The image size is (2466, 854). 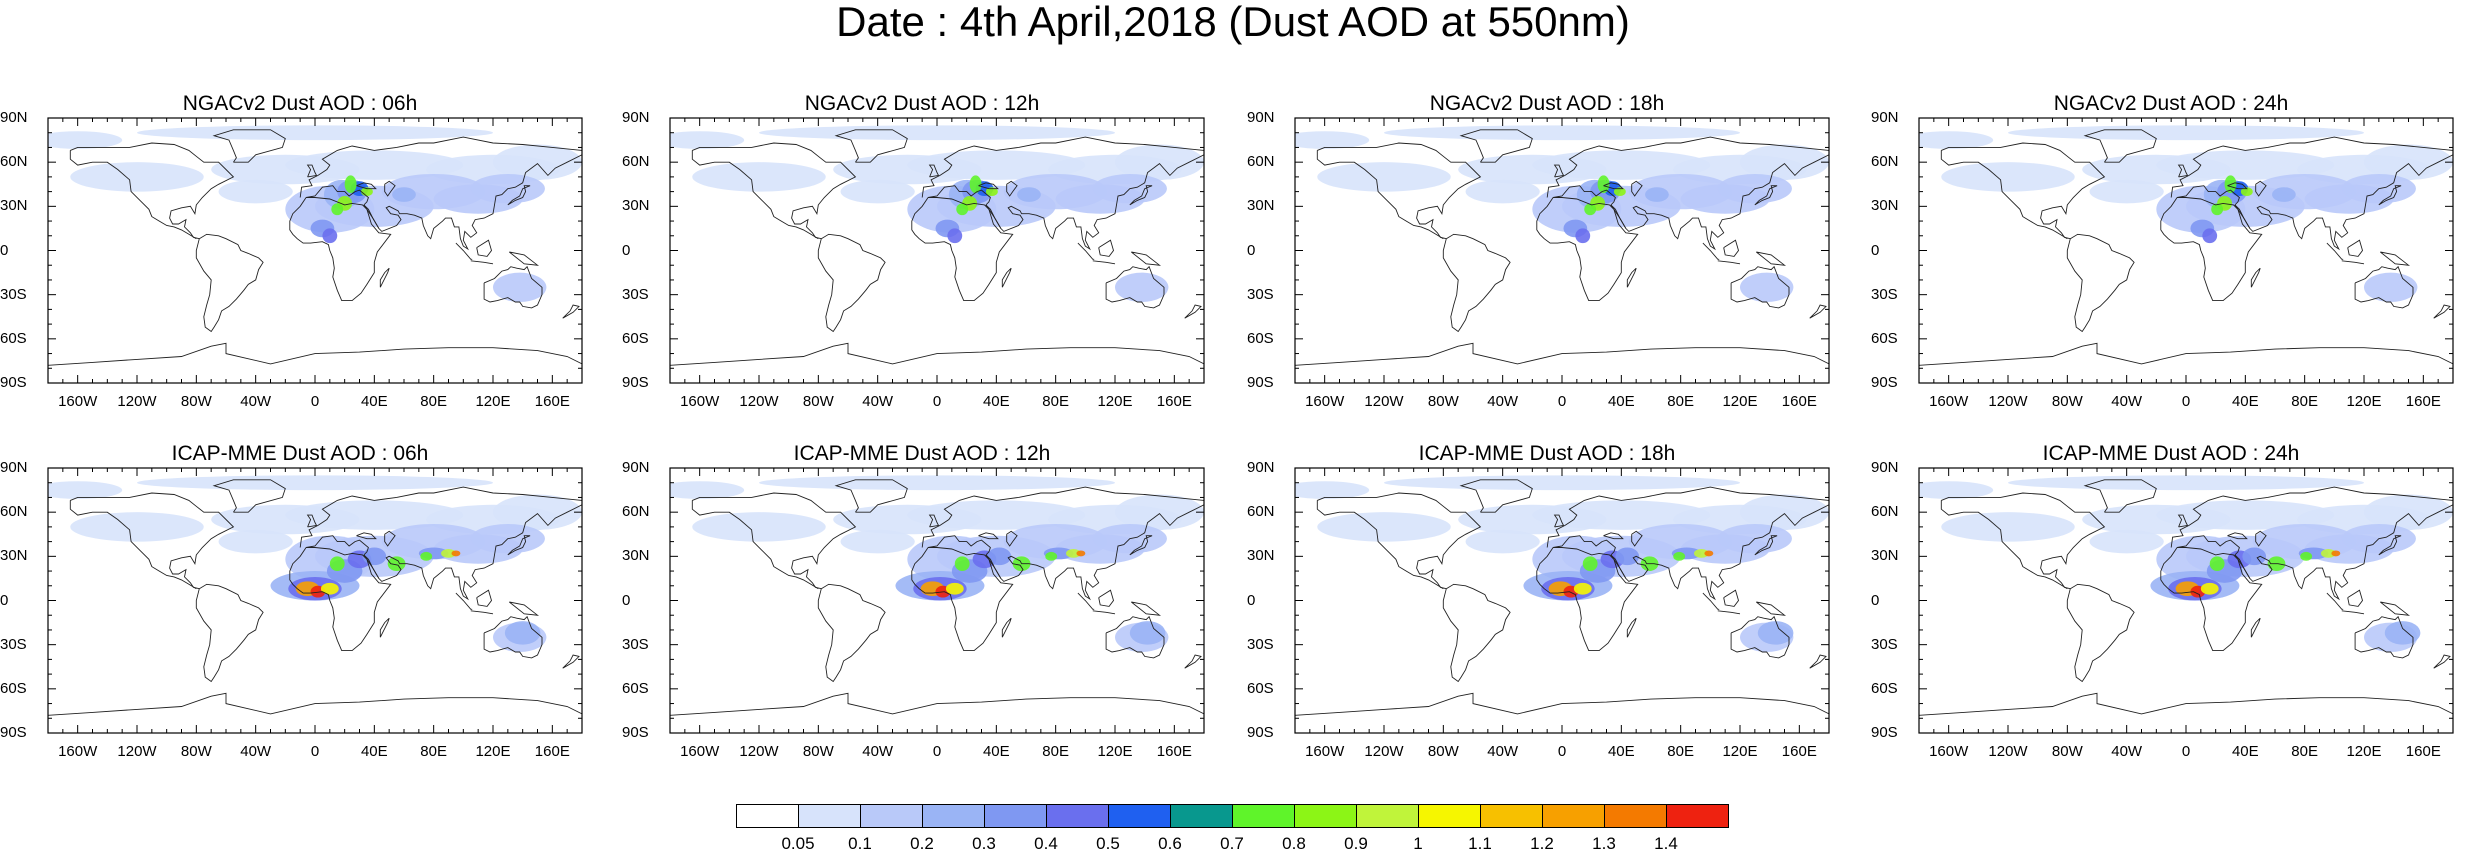 What do you see at coordinates (552, 751) in the screenshot?
I see `longitude-tick-label: 160E` at bounding box center [552, 751].